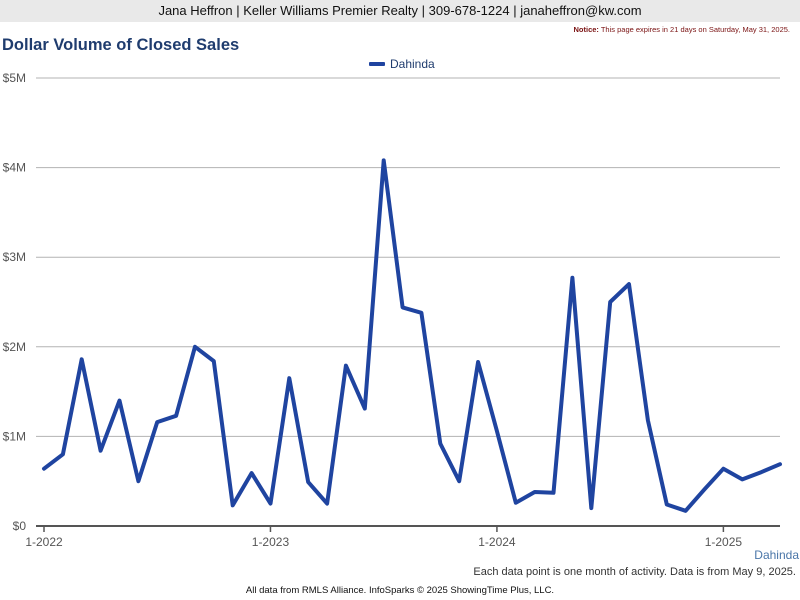 This screenshot has width=800, height=600. Describe the element at coordinates (776, 555) in the screenshot. I see `series-end-label: Dahinda` at that location.